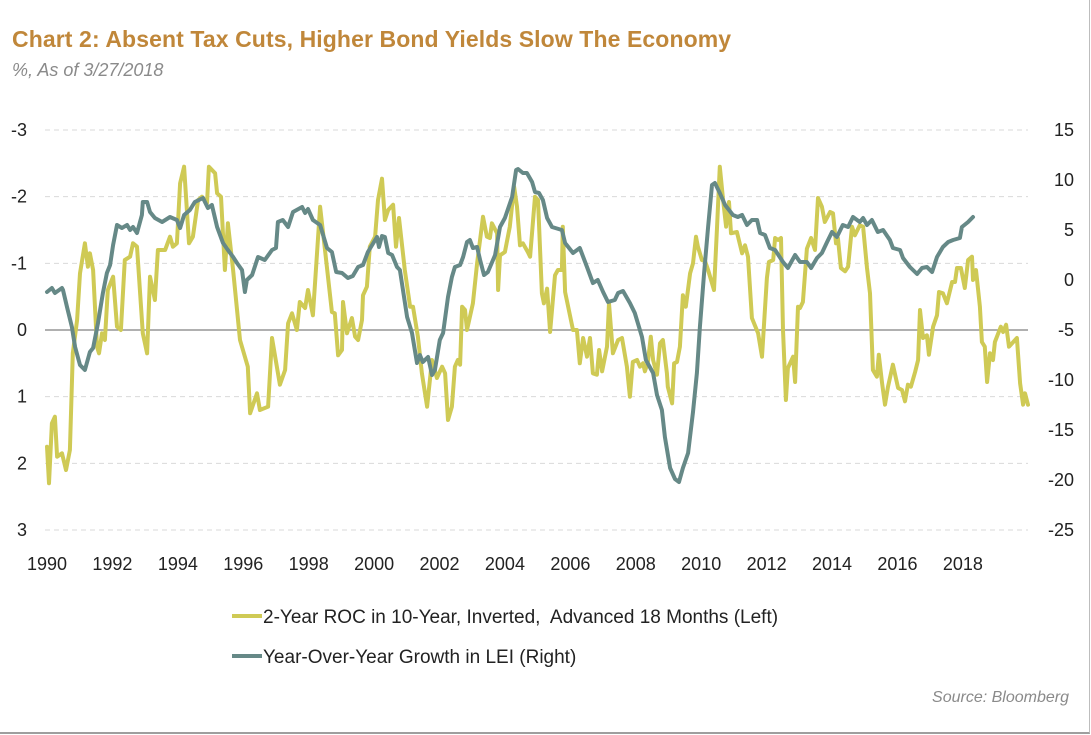 The height and width of the screenshot is (735, 1091). I want to click on x-tick-label: 2000, so click(374, 564).